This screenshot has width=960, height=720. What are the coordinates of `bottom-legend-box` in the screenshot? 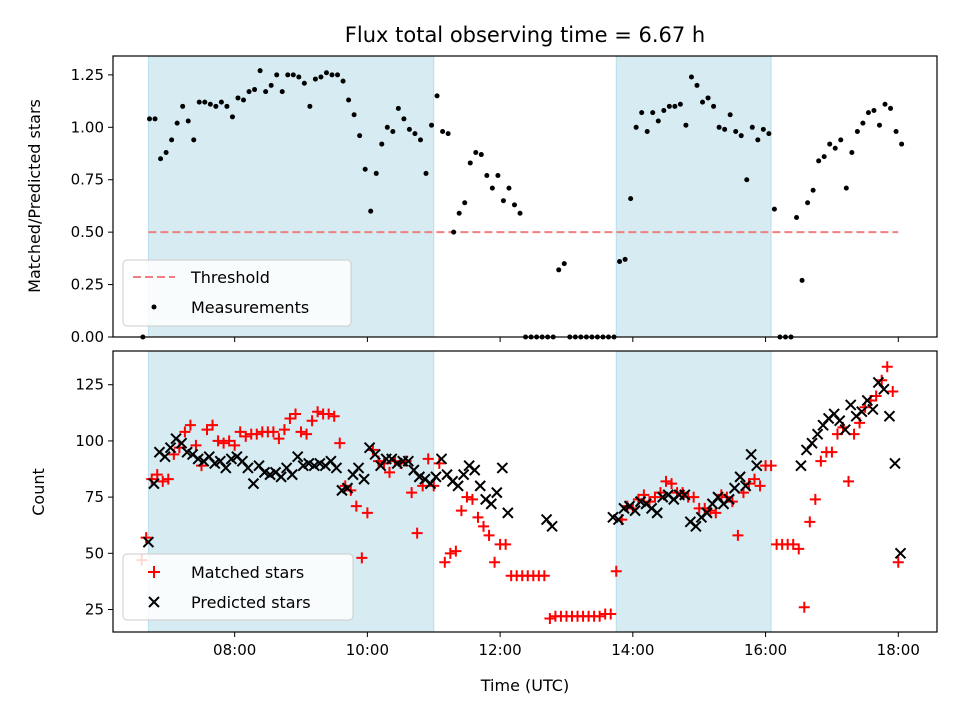 It's located at (238, 587).